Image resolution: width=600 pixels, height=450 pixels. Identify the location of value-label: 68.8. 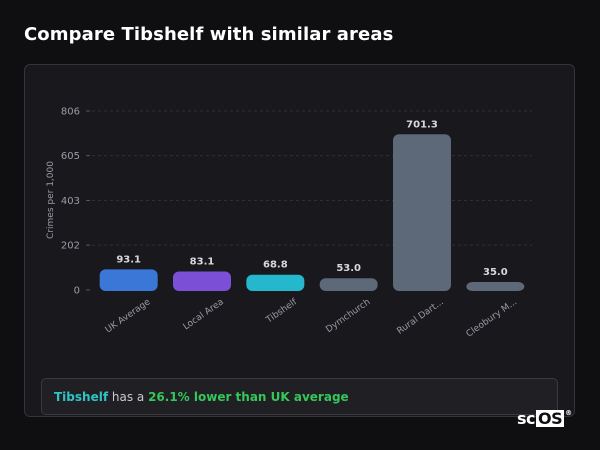
(275, 265).